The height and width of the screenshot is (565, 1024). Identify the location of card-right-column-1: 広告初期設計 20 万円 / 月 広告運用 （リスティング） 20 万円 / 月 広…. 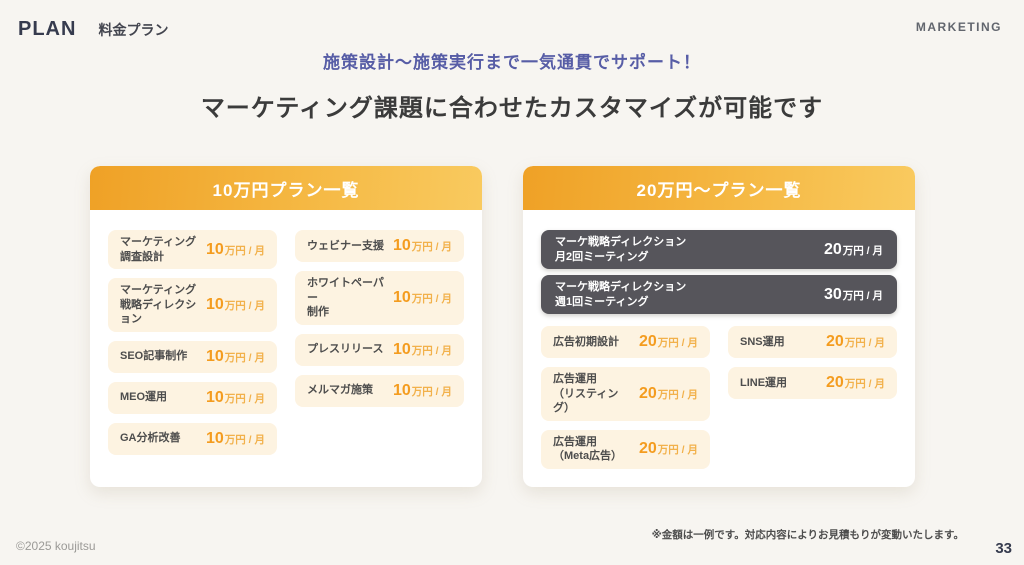
(625, 397).